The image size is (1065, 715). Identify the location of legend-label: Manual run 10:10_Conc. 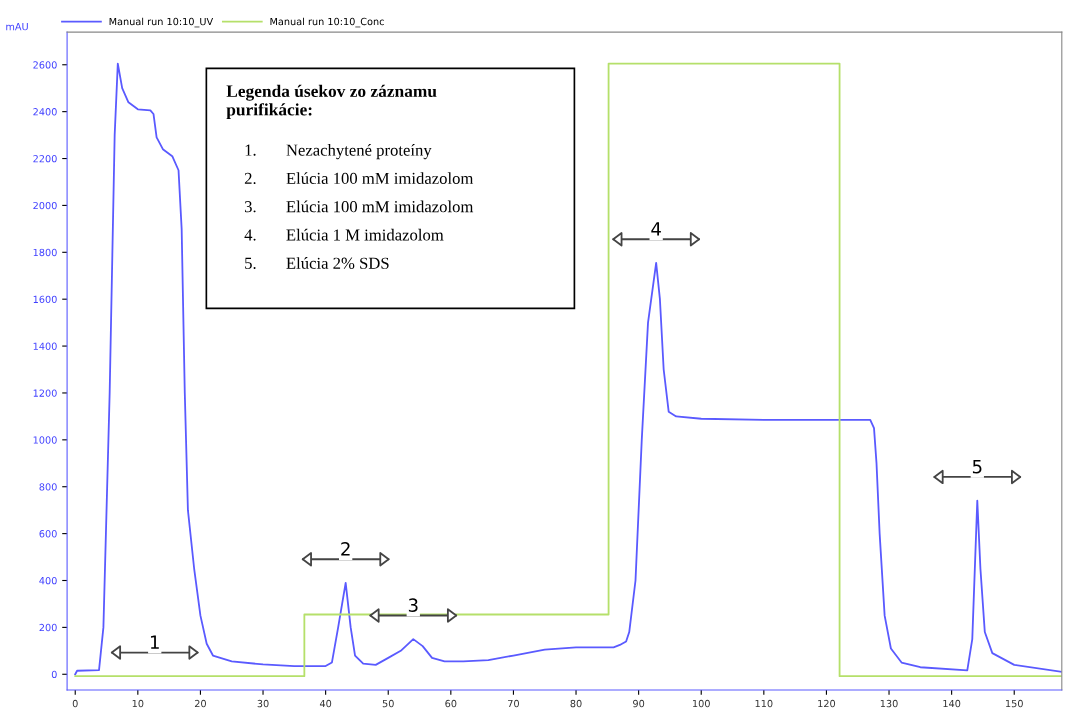
(327, 22).